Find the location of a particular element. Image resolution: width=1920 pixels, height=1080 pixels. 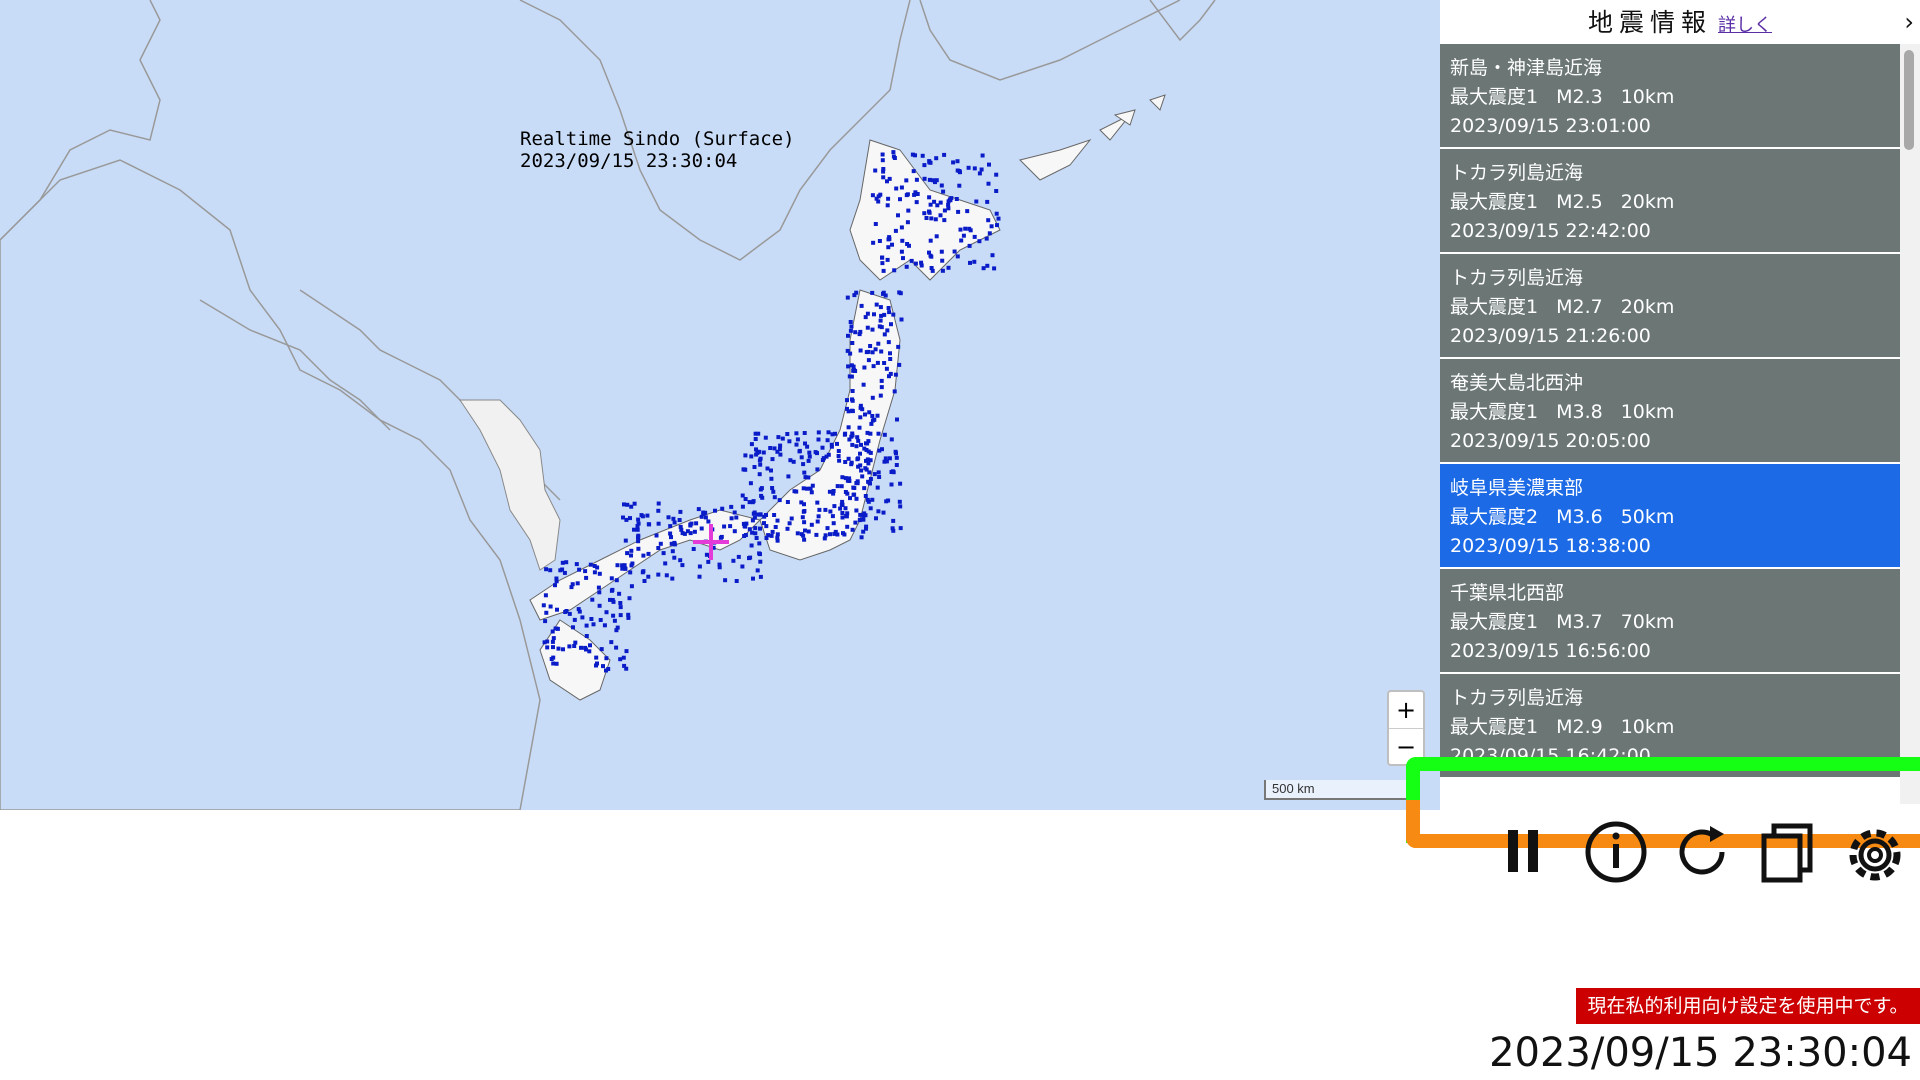

earthquake-item: 千葉県北西部 最大震度1 M3.7 70km 2023/09/15 16:56:00 is located at coordinates (1670, 621).